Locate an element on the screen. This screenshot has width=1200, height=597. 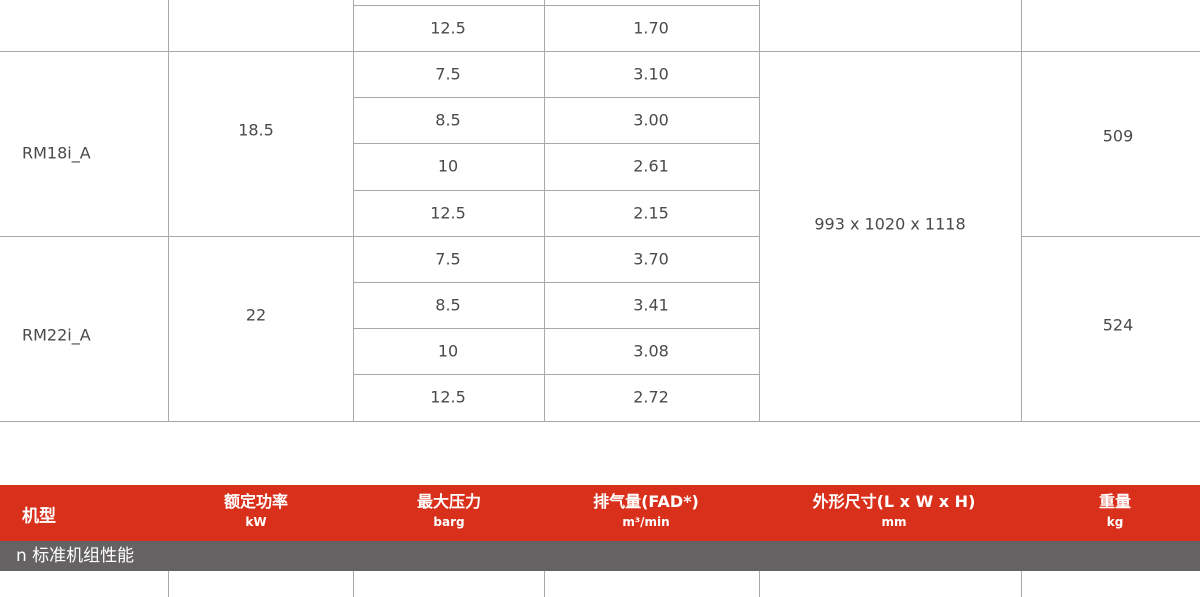
header-unit: kW is located at coordinates (256, 522).